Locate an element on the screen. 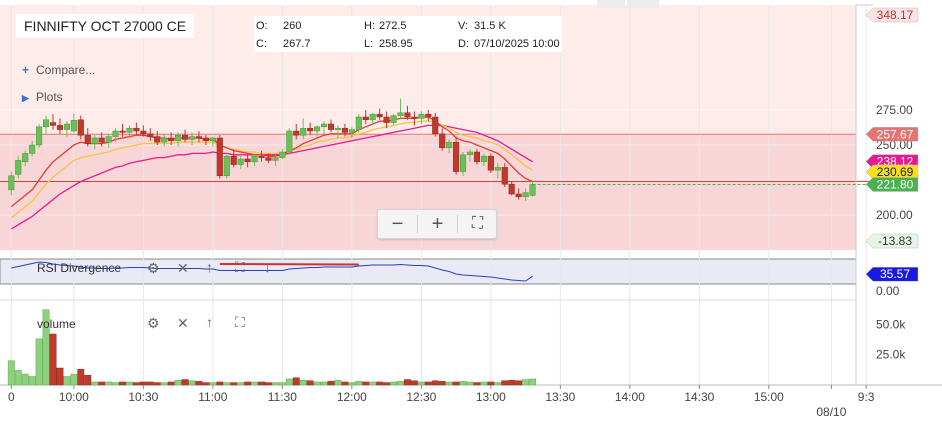  plus-icon: + is located at coordinates (26, 70).